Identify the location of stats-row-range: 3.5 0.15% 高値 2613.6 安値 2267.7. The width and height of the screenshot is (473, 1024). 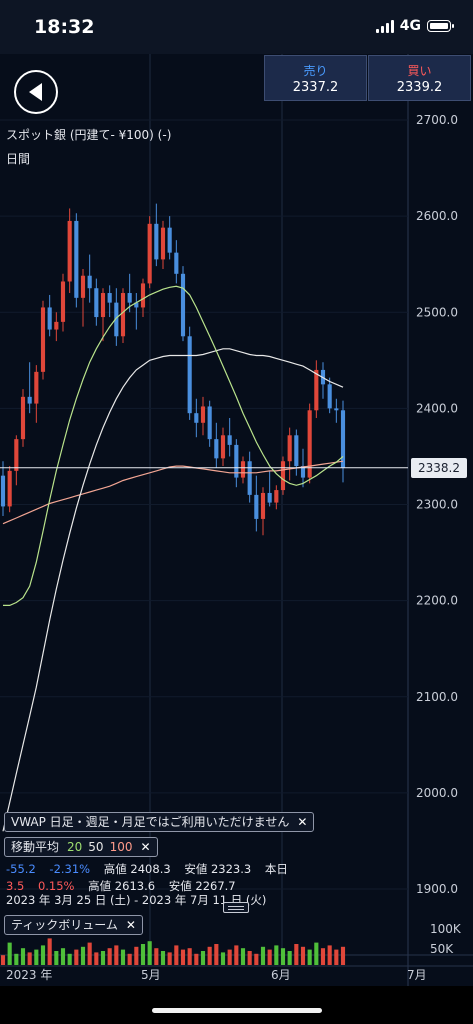
(126, 886).